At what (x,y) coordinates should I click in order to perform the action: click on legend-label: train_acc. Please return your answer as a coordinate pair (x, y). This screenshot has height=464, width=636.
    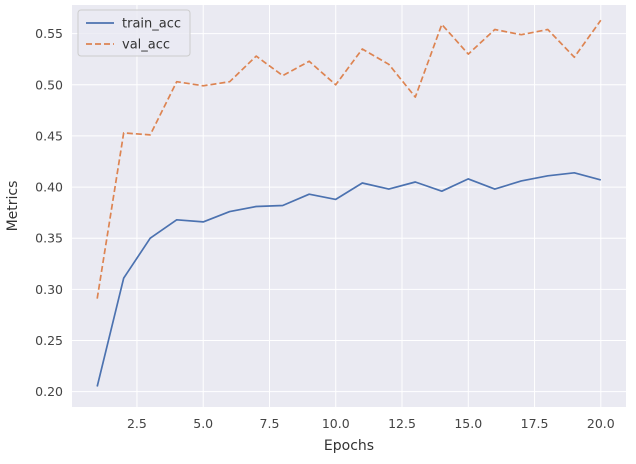
    Looking at the image, I should click on (151, 24).